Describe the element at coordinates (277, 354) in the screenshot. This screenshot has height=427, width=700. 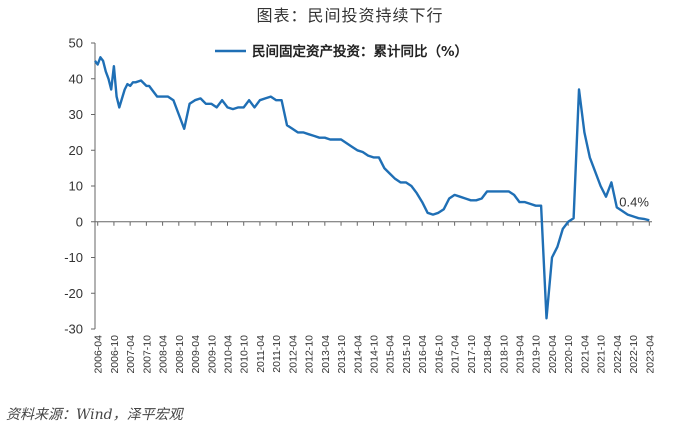
I see `x-tick-label: 2011-10` at that location.